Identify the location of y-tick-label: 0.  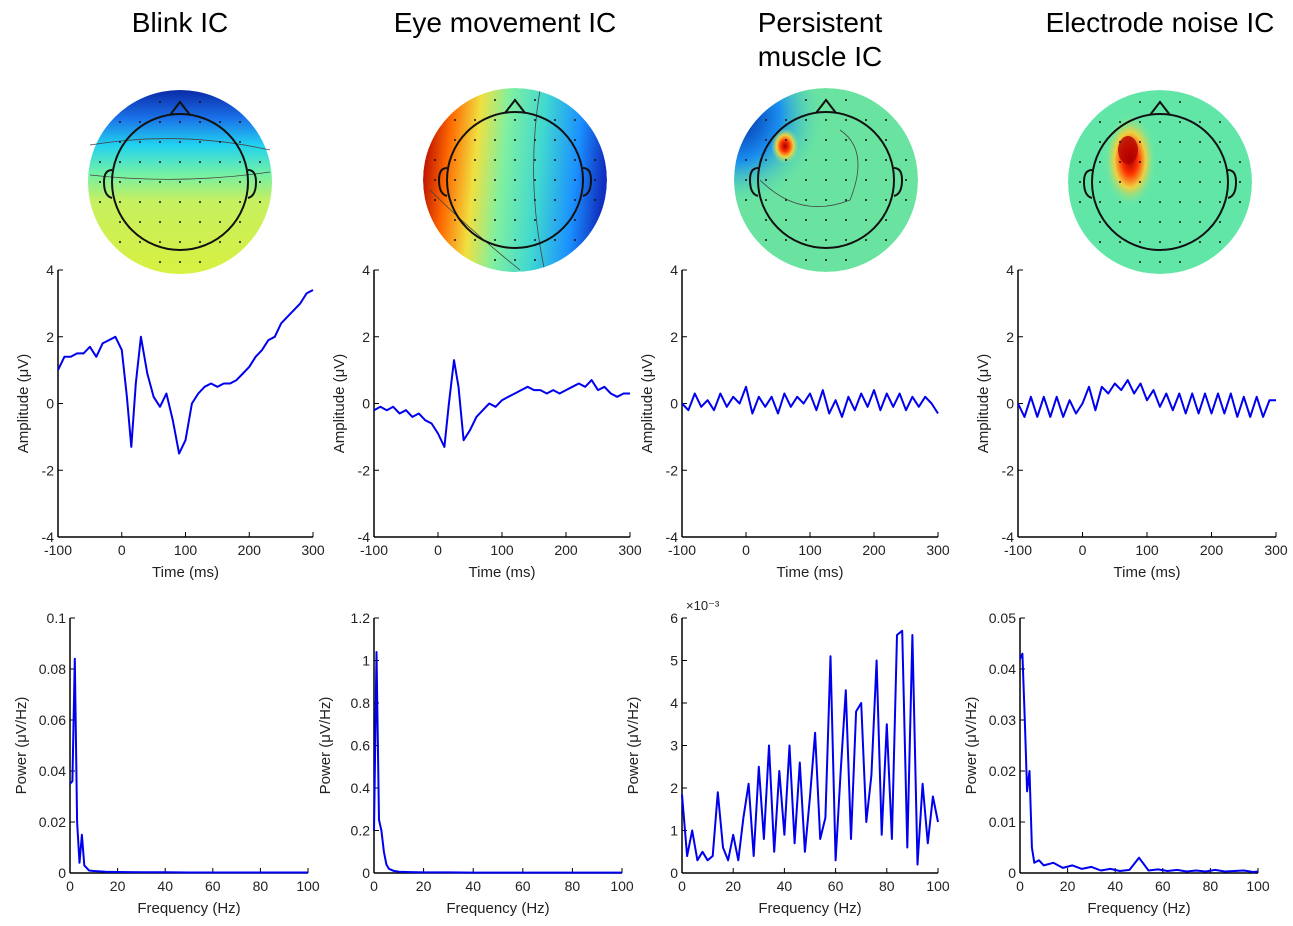
(674, 404).